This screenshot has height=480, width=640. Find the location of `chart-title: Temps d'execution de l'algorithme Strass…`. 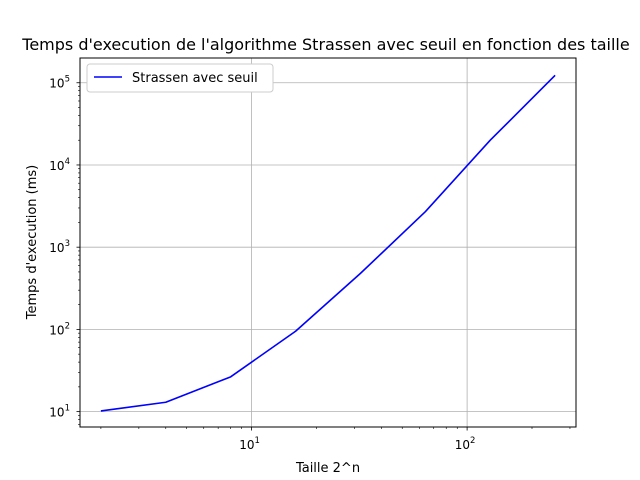

chart-title: Temps d'execution de l'algorithme Strass… is located at coordinates (325, 44).